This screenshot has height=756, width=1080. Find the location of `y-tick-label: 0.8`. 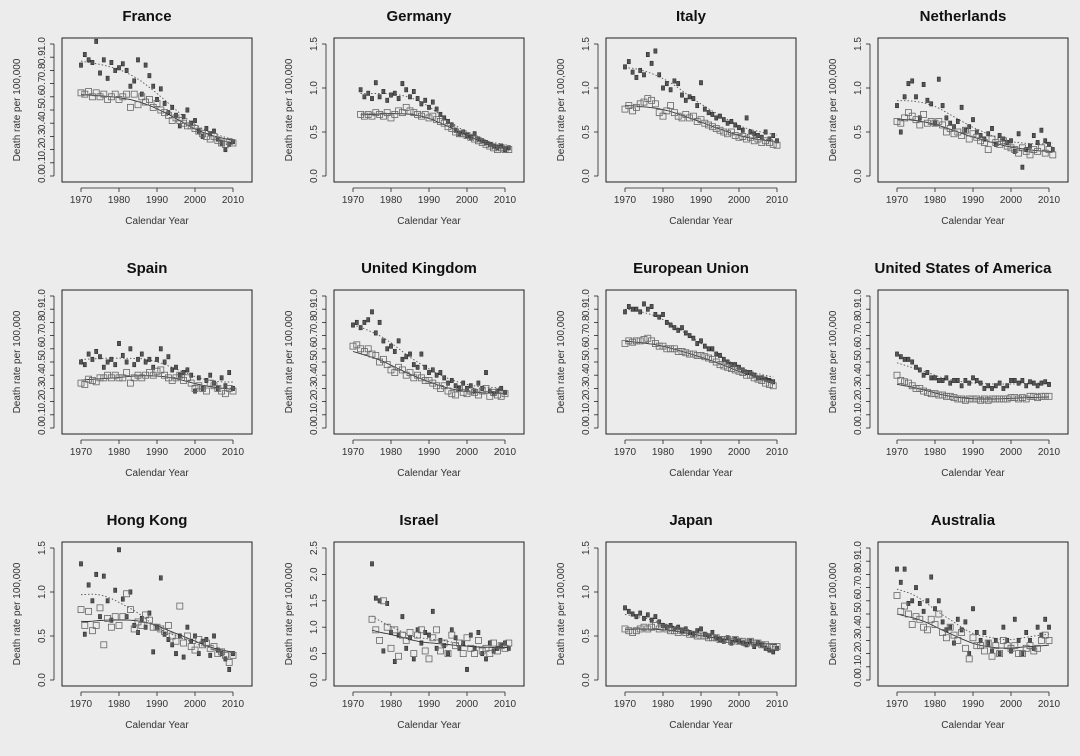

y-tick-label: 0.8 is located at coordinates (42, 70).